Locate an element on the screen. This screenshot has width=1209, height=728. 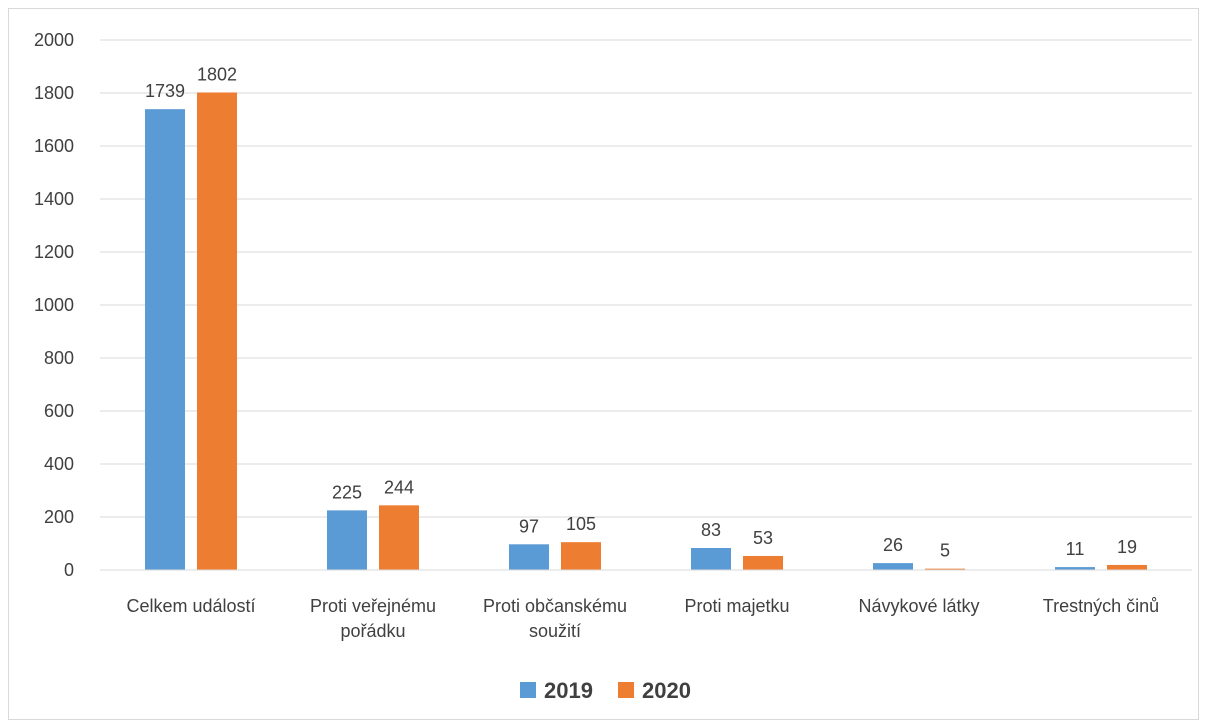
category-label: Proti majetku is located at coordinates (736, 606).